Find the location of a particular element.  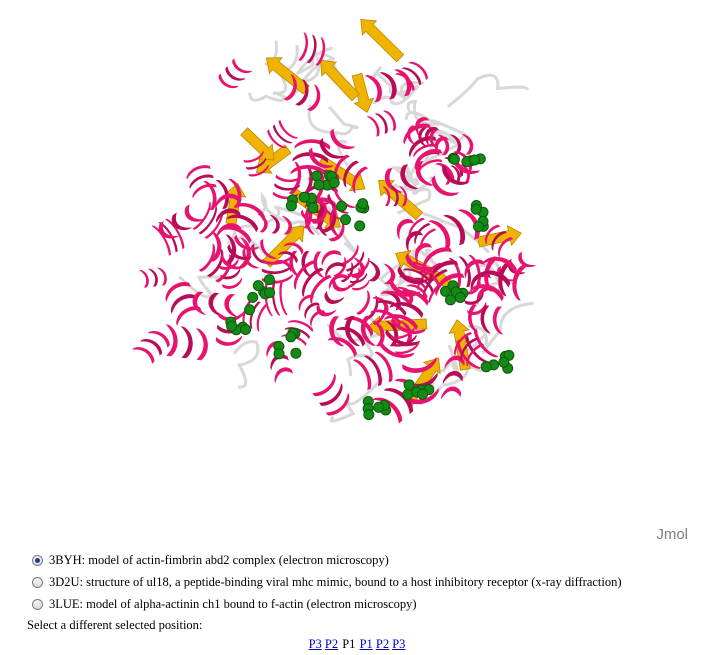

select-position-label: Select a different selected position: is located at coordinates (115, 625).